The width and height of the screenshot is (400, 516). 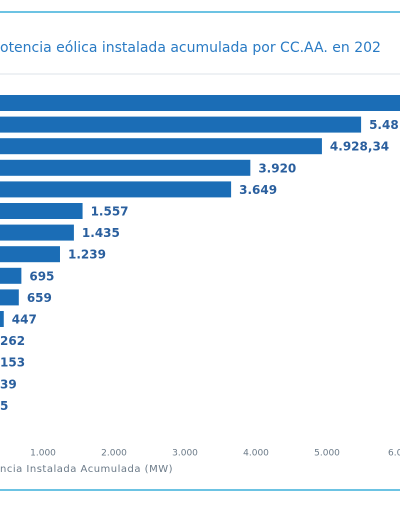 What do you see at coordinates (87, 255) in the screenshot?
I see `value-label: 1.239` at bounding box center [87, 255].